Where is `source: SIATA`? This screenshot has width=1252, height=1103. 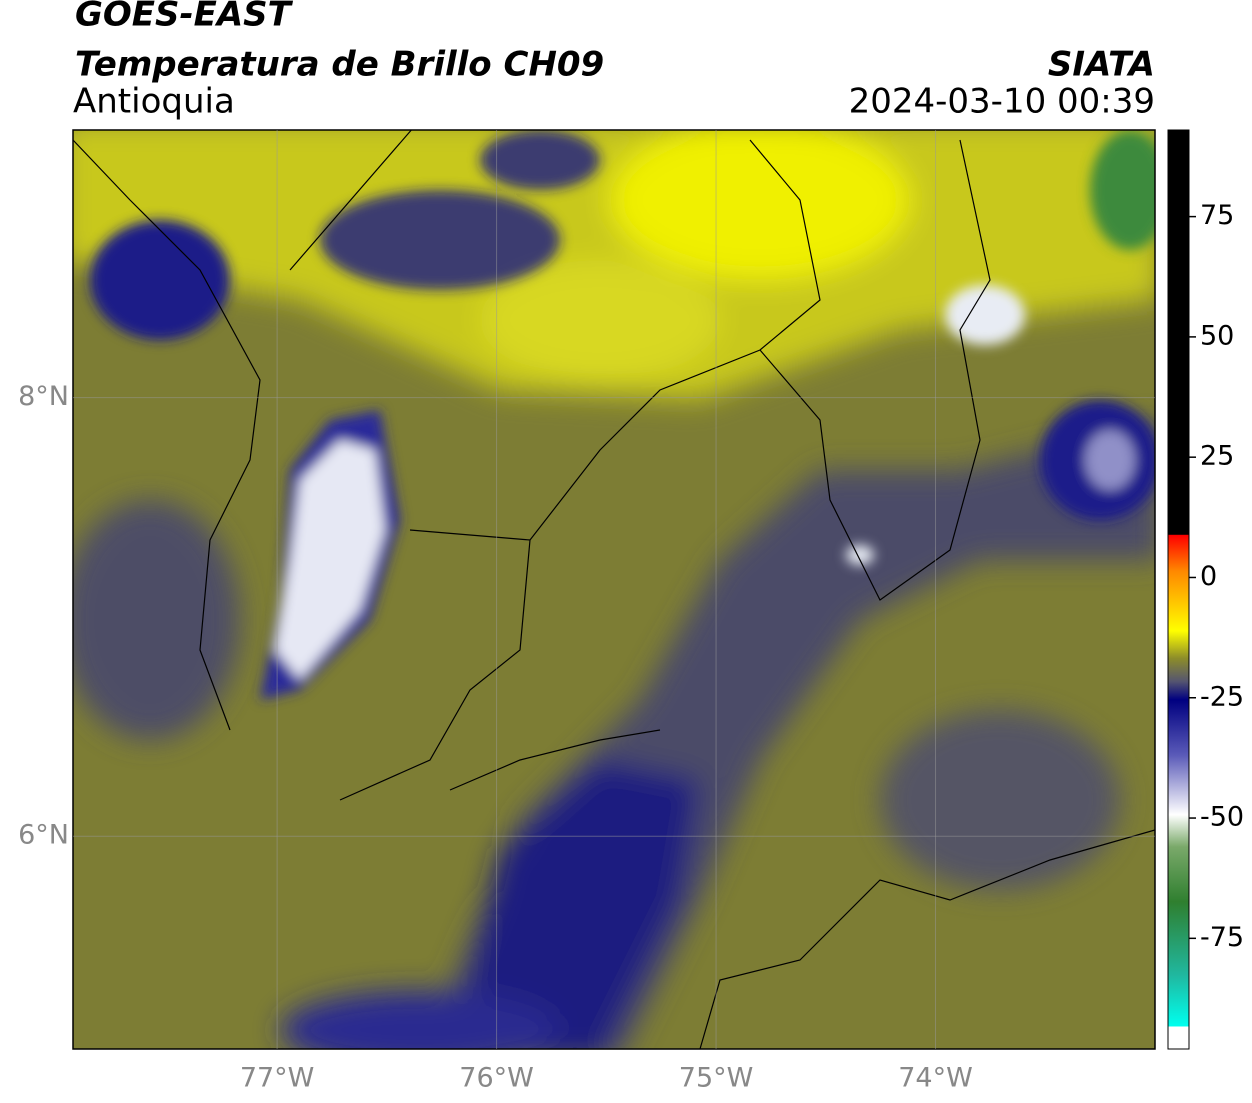 source: SIATA is located at coordinates (1101, 65).